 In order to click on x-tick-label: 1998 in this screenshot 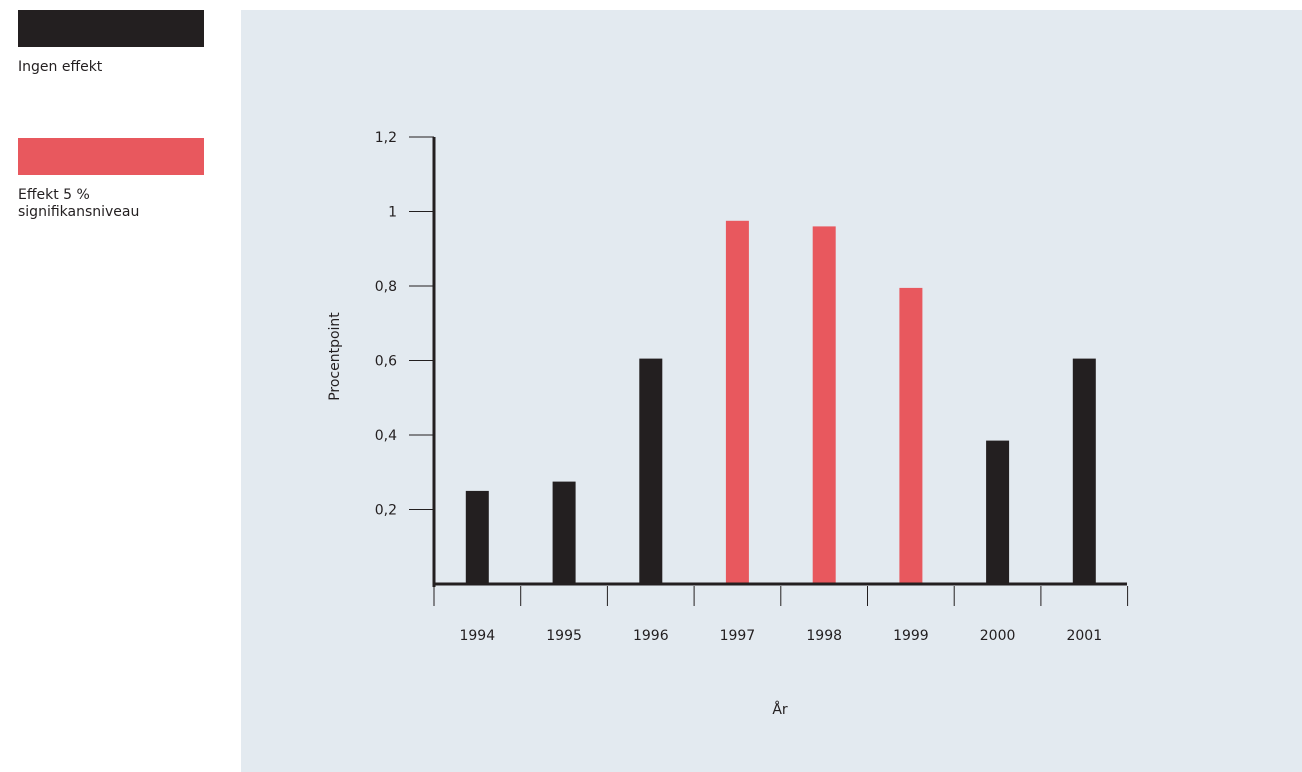, I will do `click(824, 636)`.